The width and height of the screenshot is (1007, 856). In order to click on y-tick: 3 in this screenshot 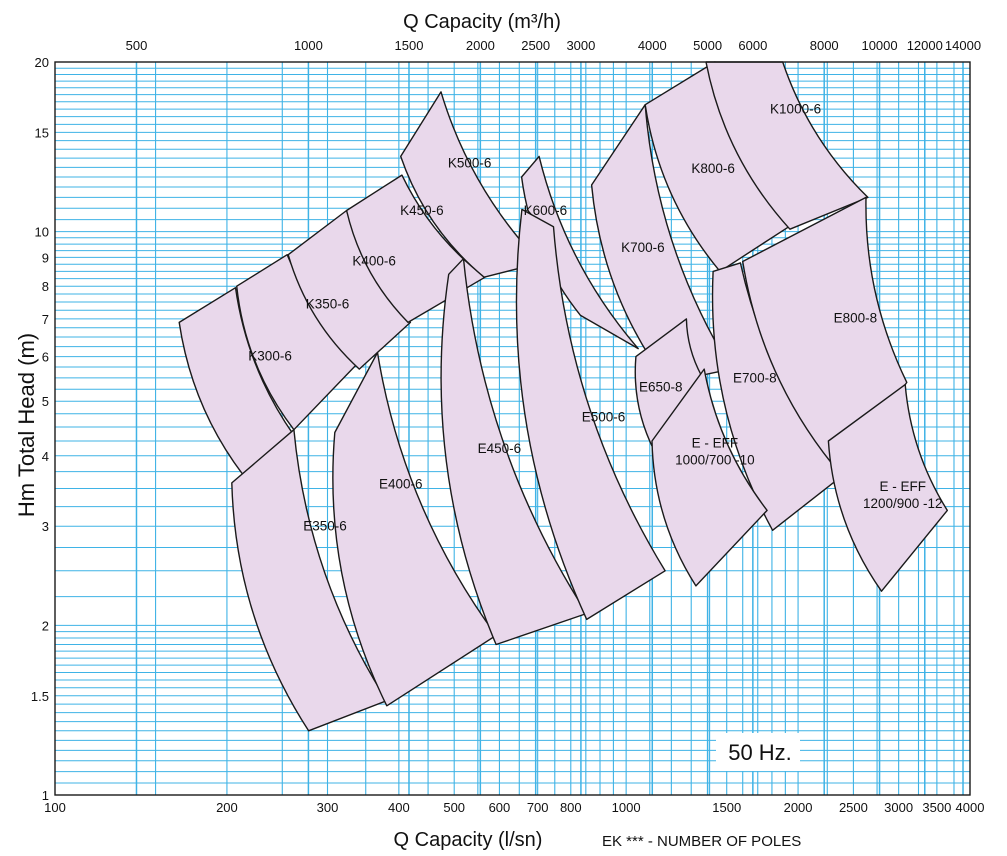, I will do `click(45, 526)`.